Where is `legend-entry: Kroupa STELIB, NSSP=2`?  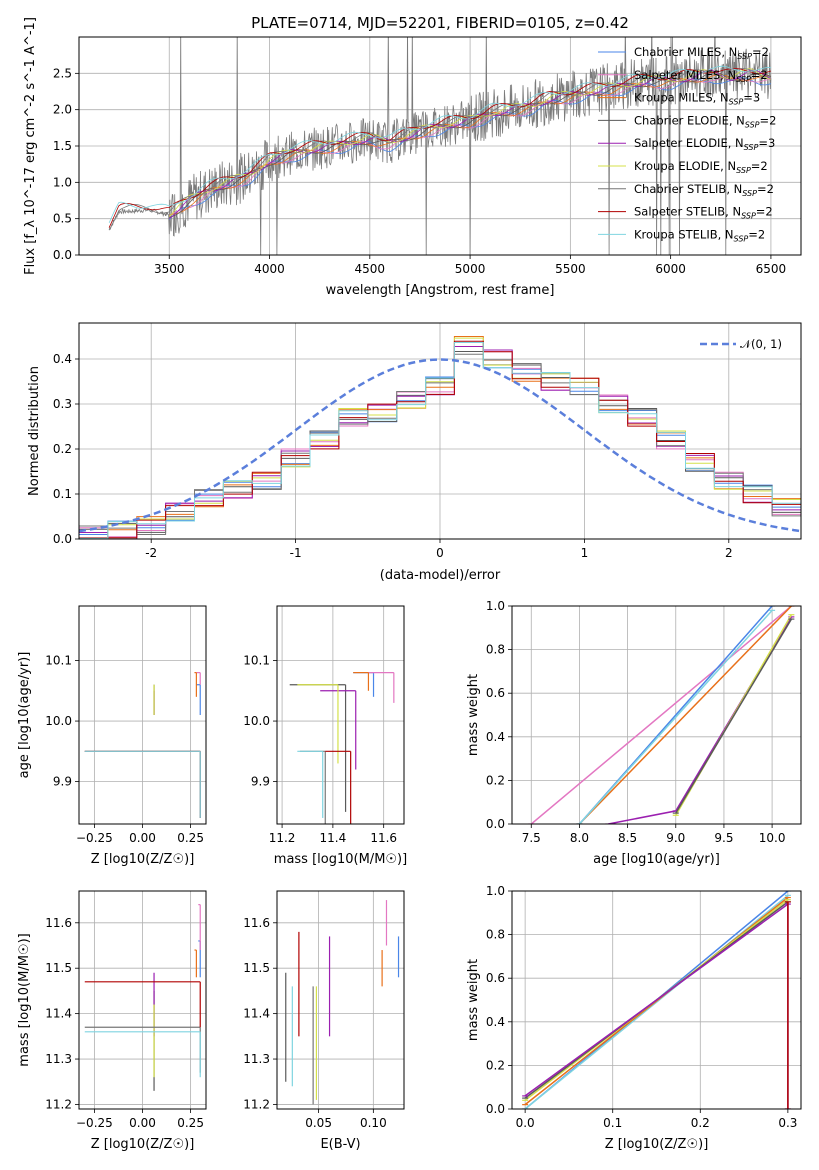 legend-entry: Kroupa STELIB, NSSP=2 is located at coordinates (699, 235).